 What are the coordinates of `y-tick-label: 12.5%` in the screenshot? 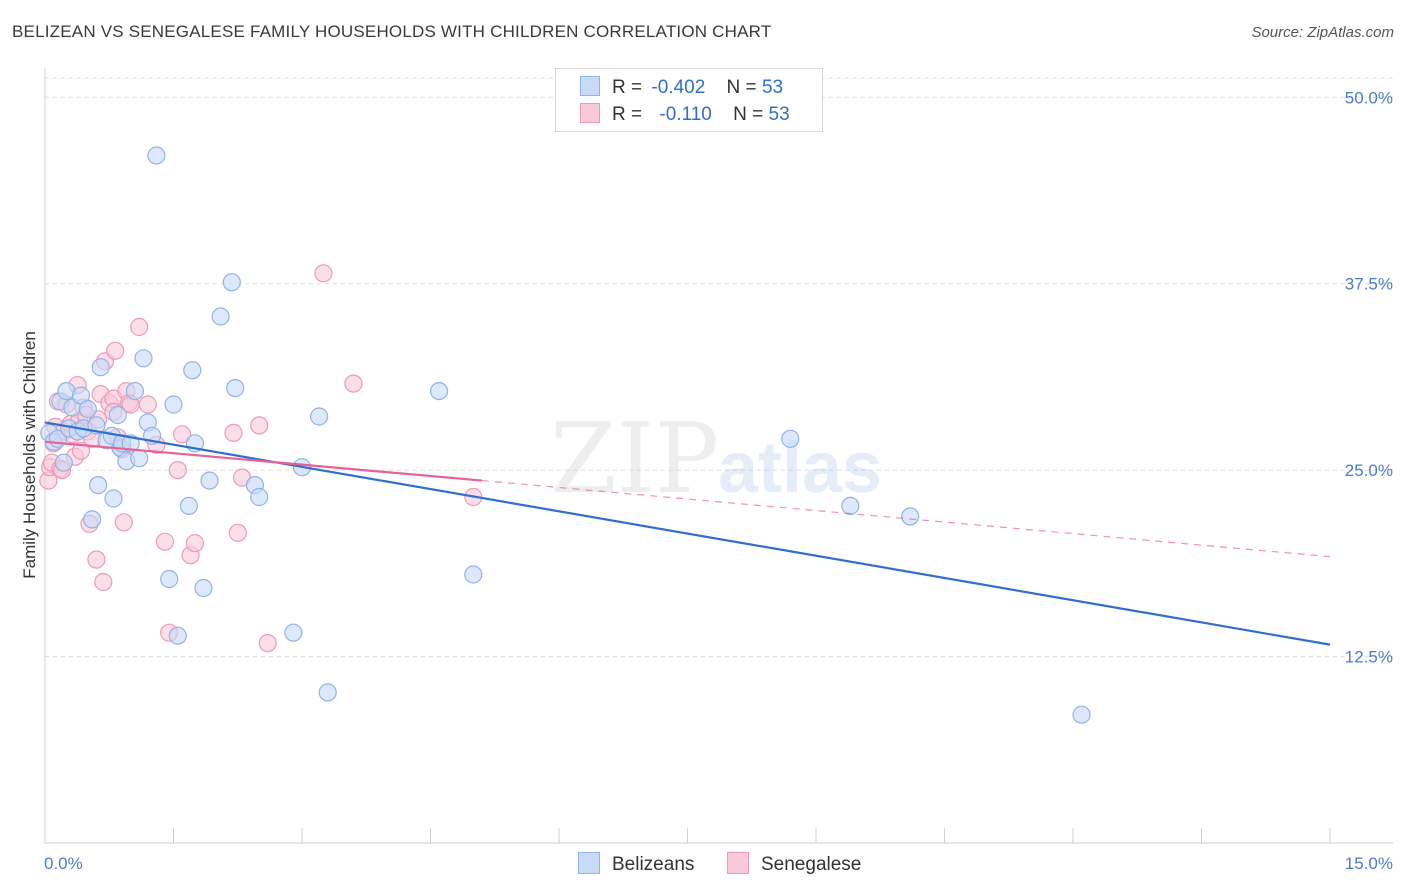 It's located at (1369, 657).